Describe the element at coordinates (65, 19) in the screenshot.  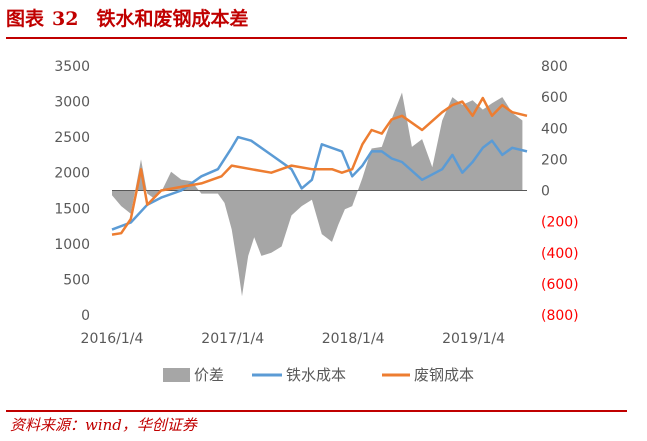
I see `figure-number: 32` at that location.